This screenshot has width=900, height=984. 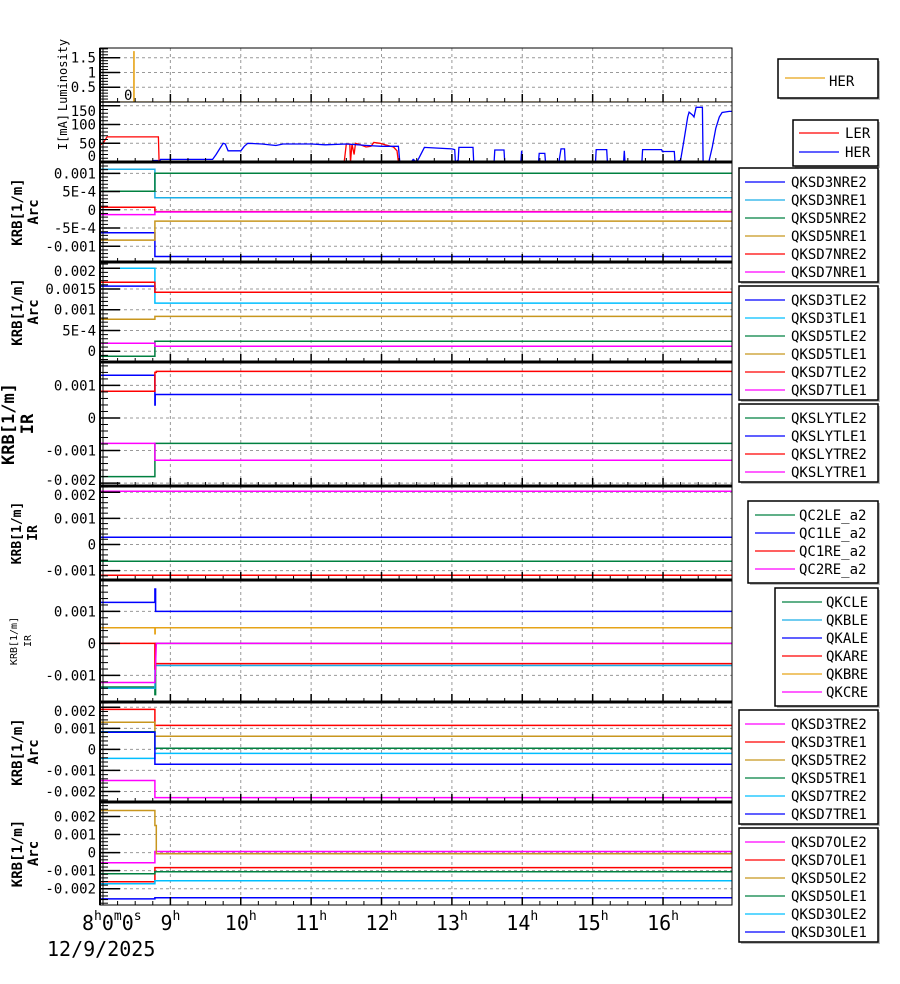 What do you see at coordinates (166, 923) in the screenshot?
I see `x-tick-hour: 9` at bounding box center [166, 923].